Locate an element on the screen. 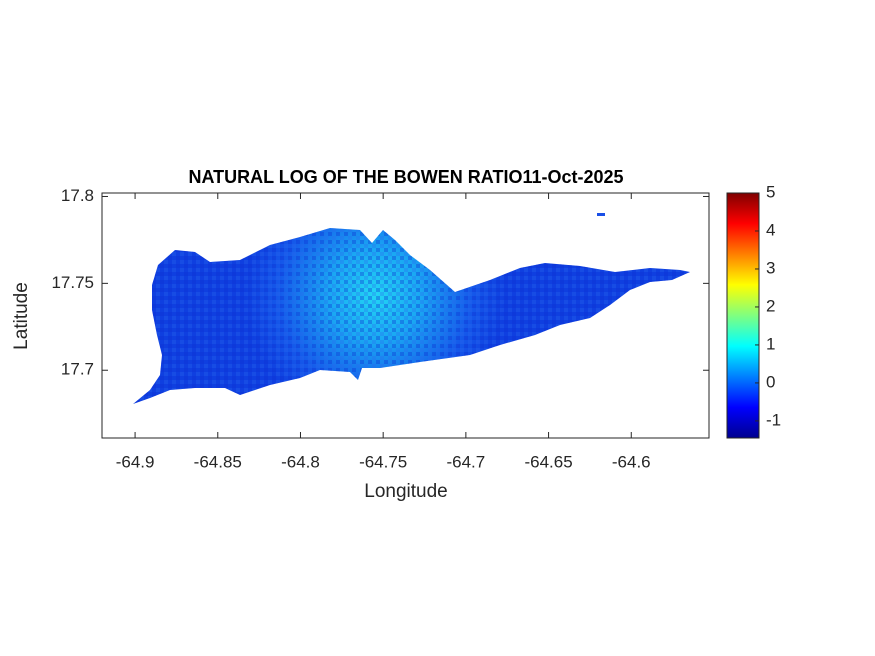 The image size is (875, 656). x-axis-label: Longitude is located at coordinates (405, 491).